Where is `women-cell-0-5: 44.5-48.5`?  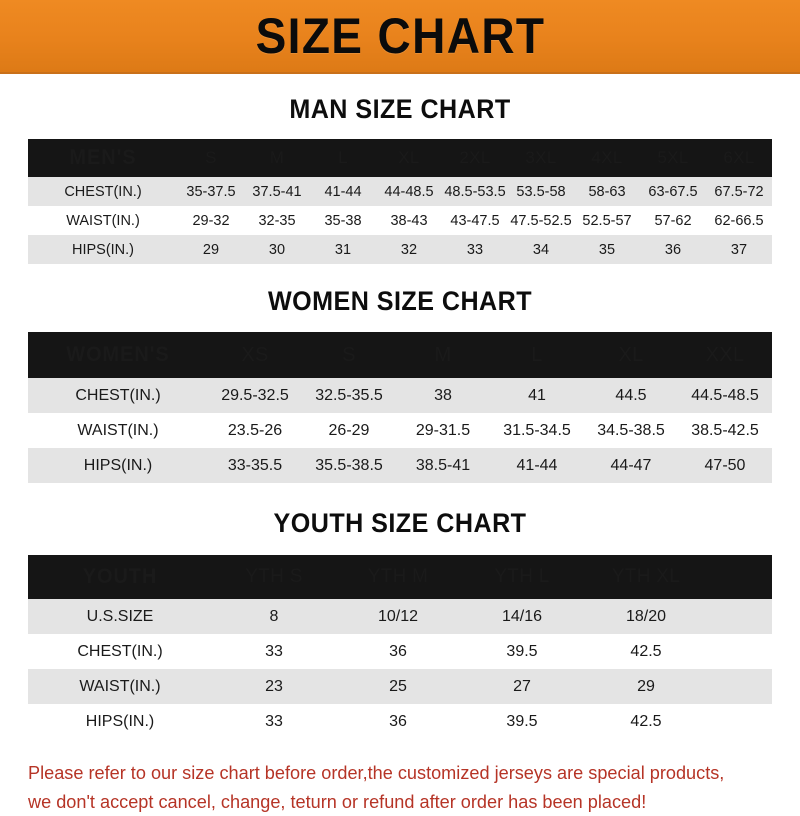 women-cell-0-5: 44.5-48.5 is located at coordinates (725, 395).